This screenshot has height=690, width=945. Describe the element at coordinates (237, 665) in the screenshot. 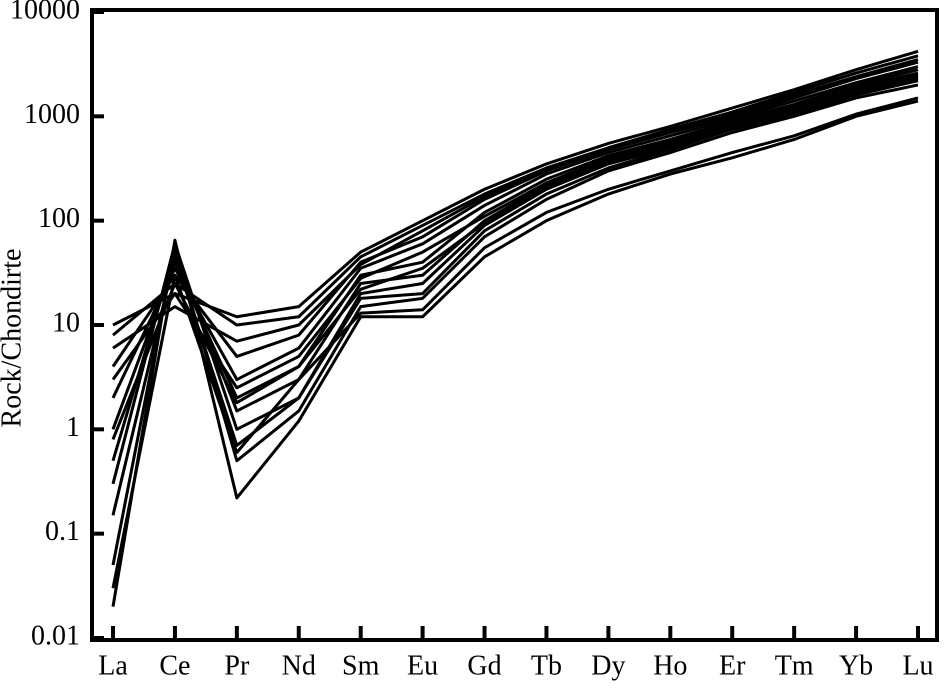

I see `x-tick-label: Pr` at that location.